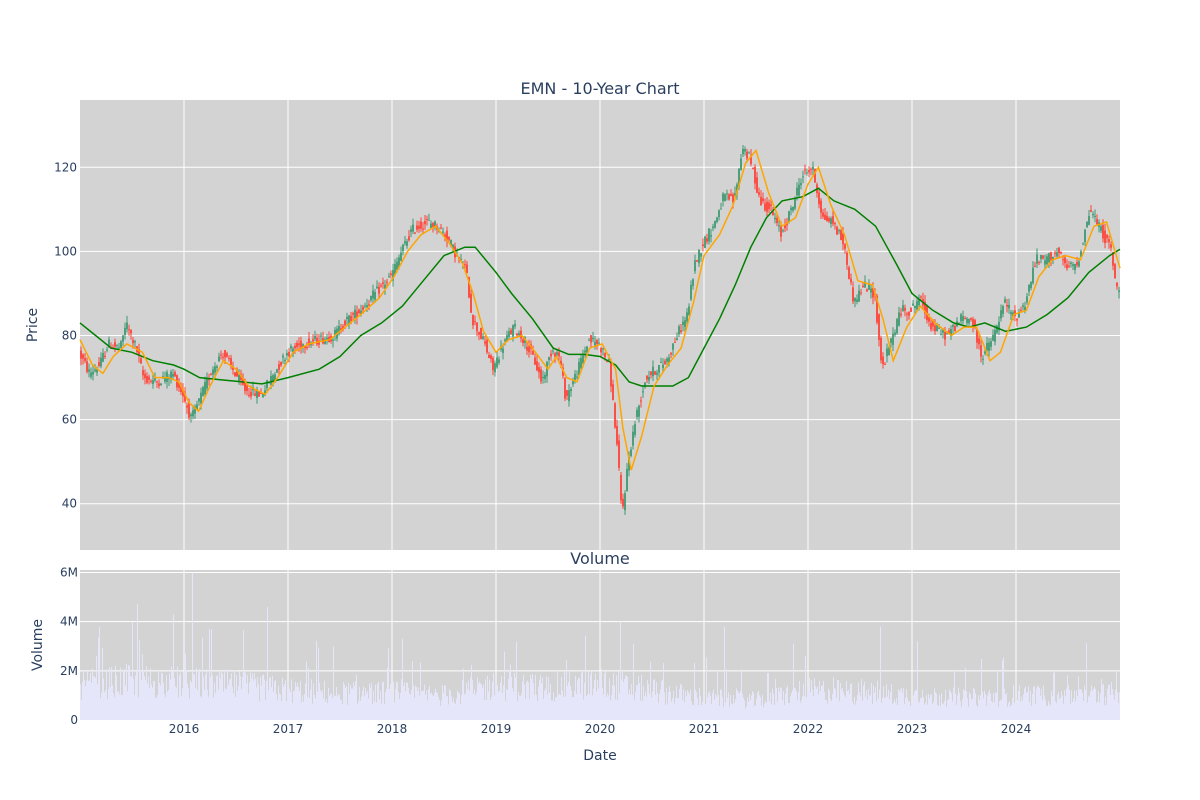 This screenshot has width=1200, height=800. Describe the element at coordinates (69, 646) in the screenshot. I see `volume-y-tick-labels: 0 2M 4M 6M` at that location.